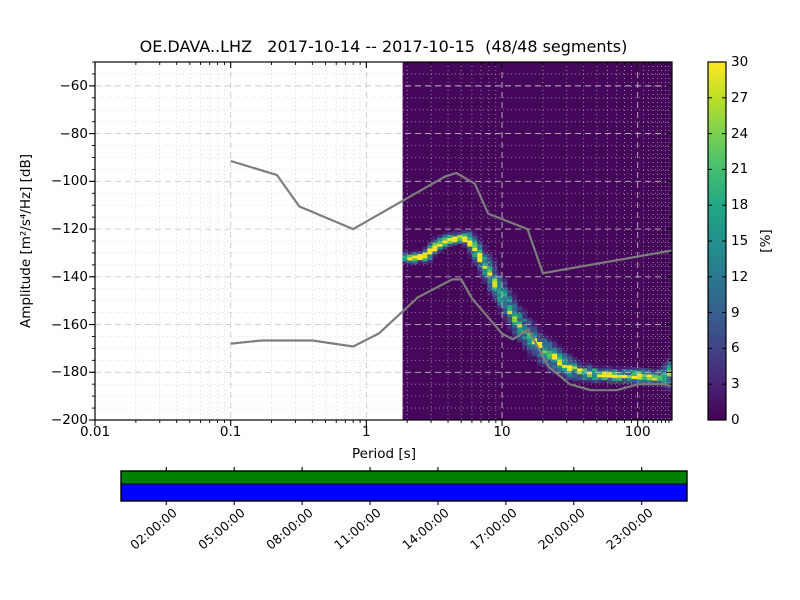 Image resolution: width=800 pixels, height=600 pixels. What do you see at coordinates (740, 276) in the screenshot?
I see `colorbar-tick-label: 12` at bounding box center [740, 276].